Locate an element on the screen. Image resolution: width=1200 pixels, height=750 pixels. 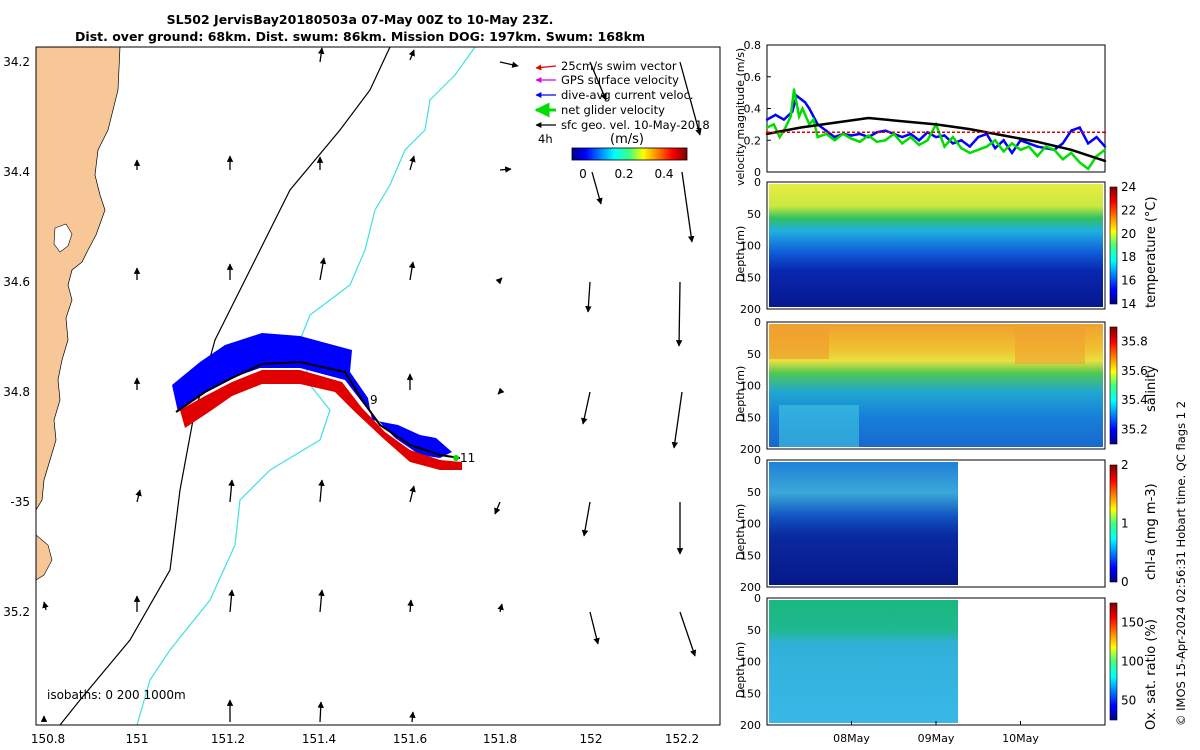
colorbar-tick: 100 is located at coordinates (1132, 662).